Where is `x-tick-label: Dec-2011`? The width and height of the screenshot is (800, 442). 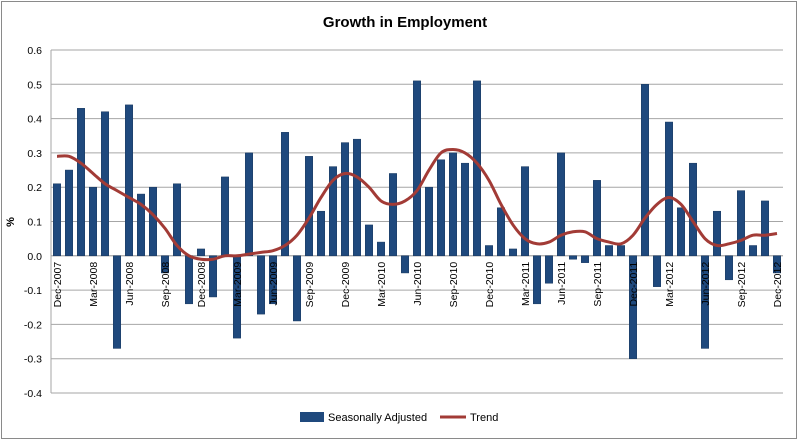
x-tick-label: Dec-2011 is located at coordinates (634, 284).